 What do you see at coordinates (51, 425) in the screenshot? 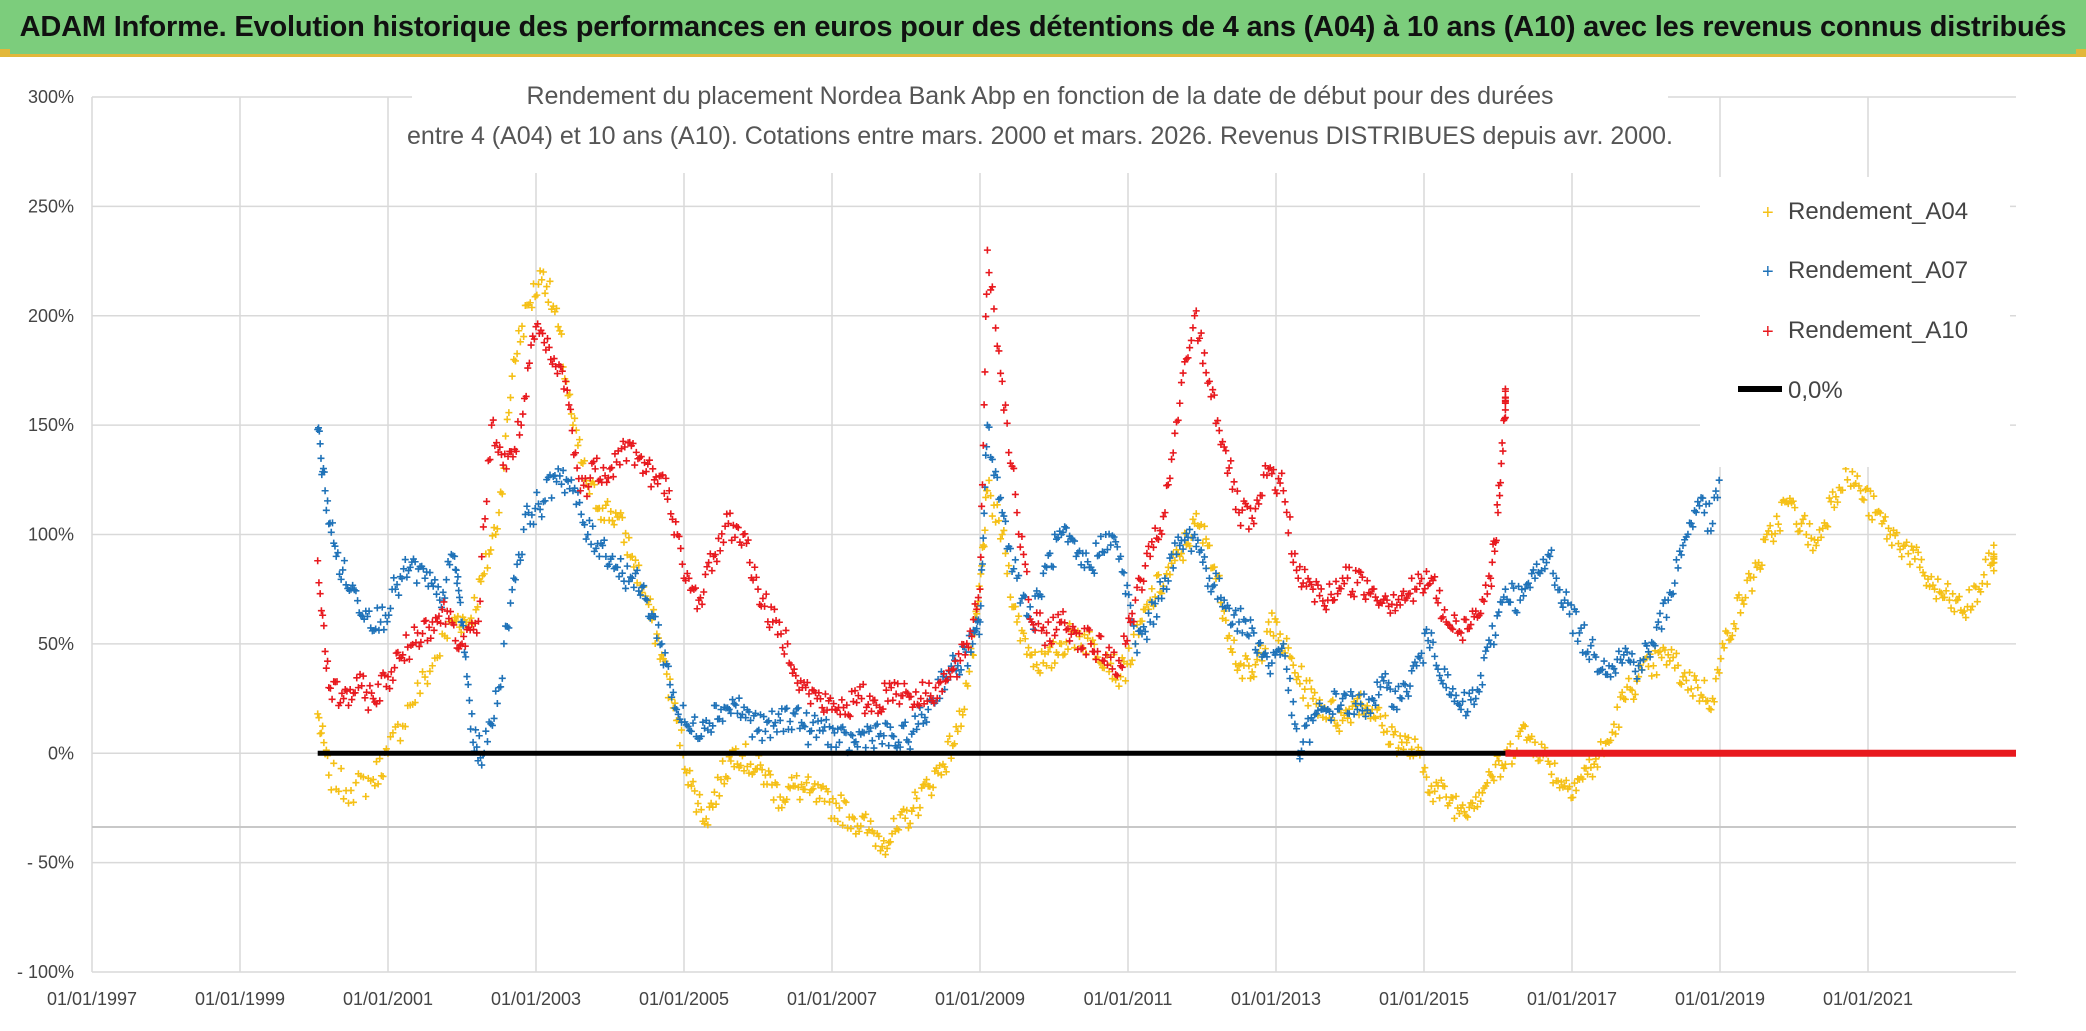
I see `y-tick-label: 150%` at bounding box center [51, 425].